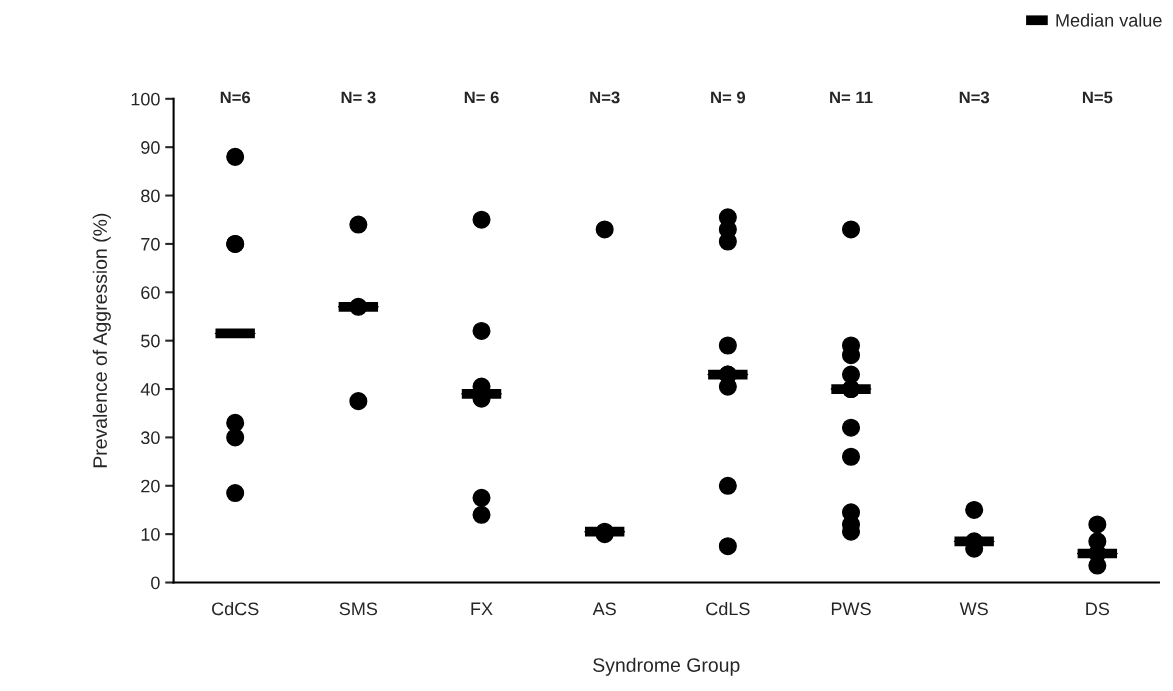 Image resolution: width=1173 pixels, height=691 pixels. I want to click on x-tick-label: CdCS, so click(235, 608).